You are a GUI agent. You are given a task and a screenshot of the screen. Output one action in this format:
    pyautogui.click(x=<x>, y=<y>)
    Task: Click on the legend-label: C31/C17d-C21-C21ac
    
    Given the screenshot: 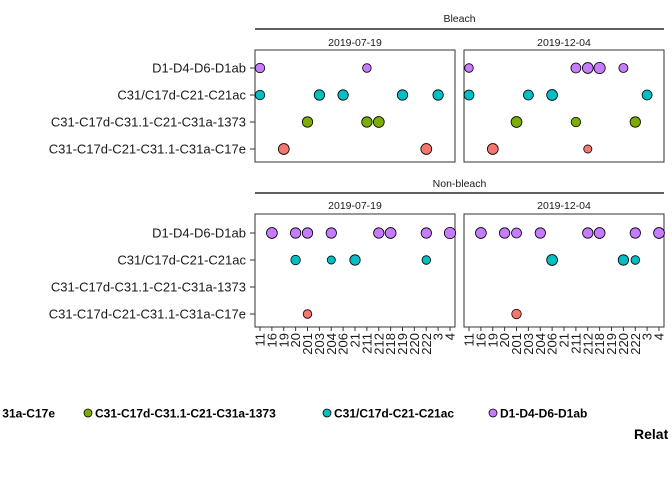 What is the action you would take?
    pyautogui.click(x=394, y=414)
    